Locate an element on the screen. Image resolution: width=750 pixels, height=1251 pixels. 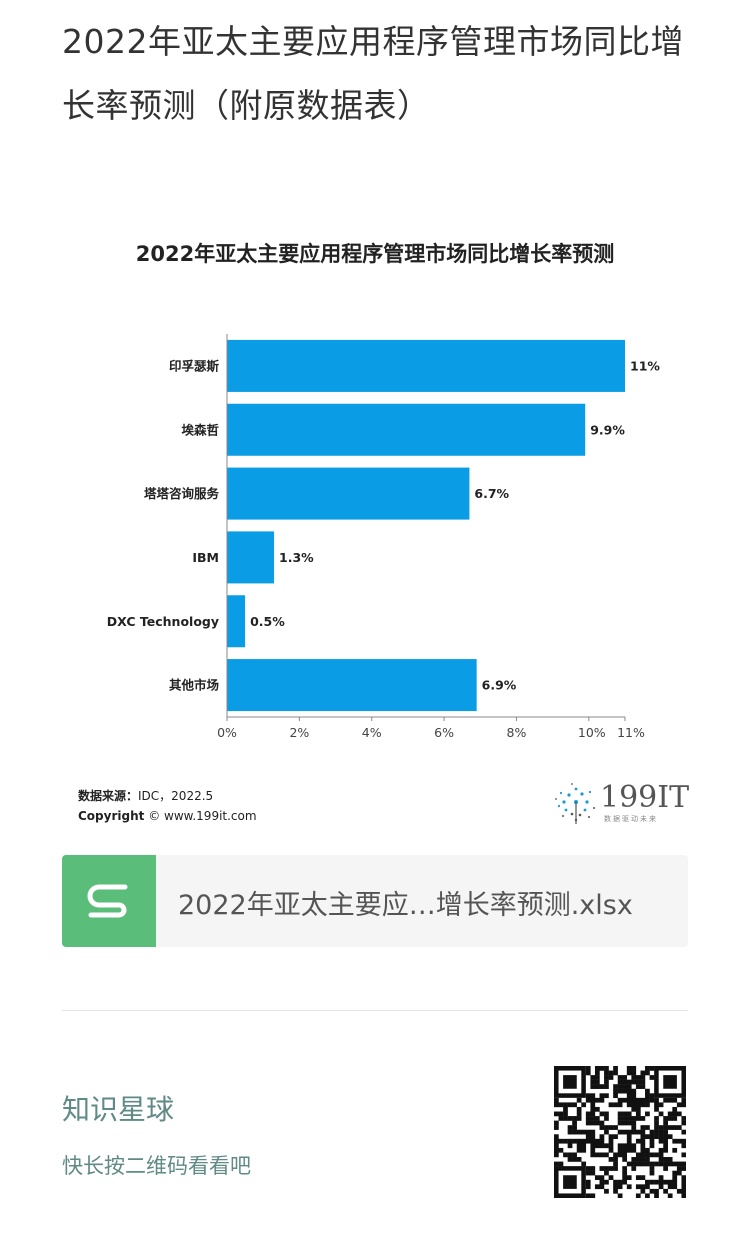
199it-logo: 199IT 数据驱动未来 is located at coordinates (627, 804).